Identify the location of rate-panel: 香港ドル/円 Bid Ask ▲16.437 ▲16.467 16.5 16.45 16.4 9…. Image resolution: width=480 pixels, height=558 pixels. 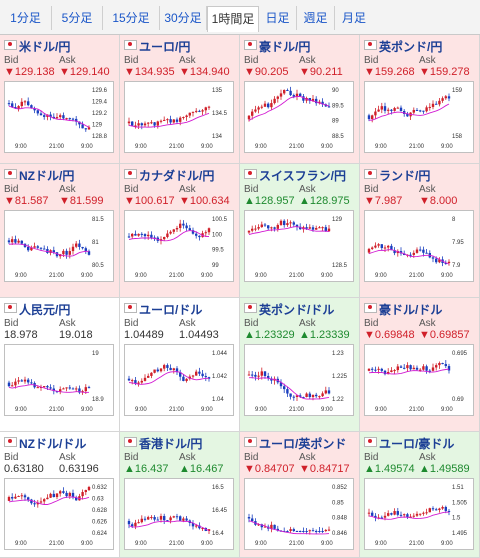
(180, 495).